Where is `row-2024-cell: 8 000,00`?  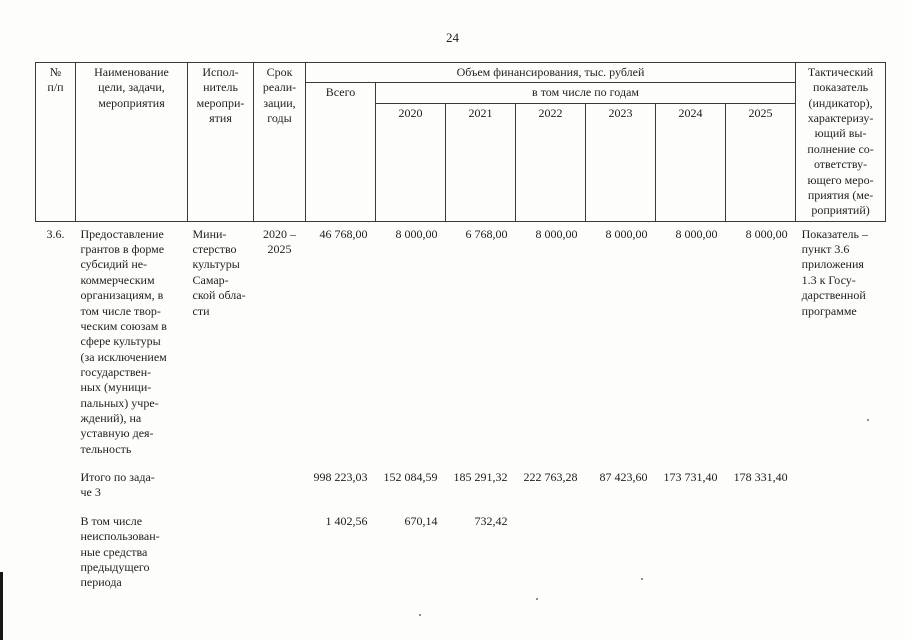
row-2024-cell: 8 000,00 is located at coordinates (696, 233).